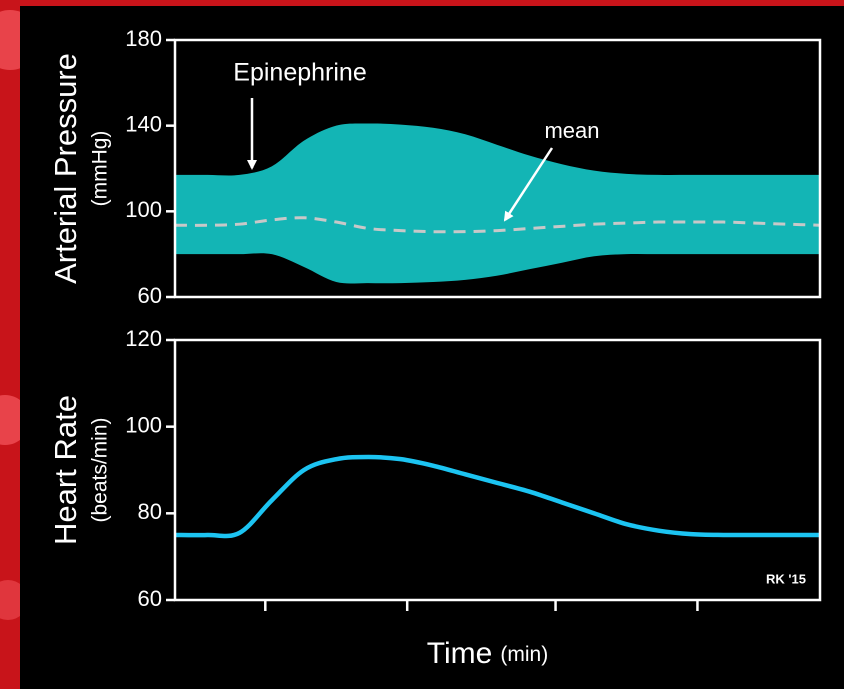 Image resolution: width=844 pixels, height=689 pixels. Describe the element at coordinates (100, 169) in the screenshot. I see `y-axis-unit: (mmHg)` at that location.